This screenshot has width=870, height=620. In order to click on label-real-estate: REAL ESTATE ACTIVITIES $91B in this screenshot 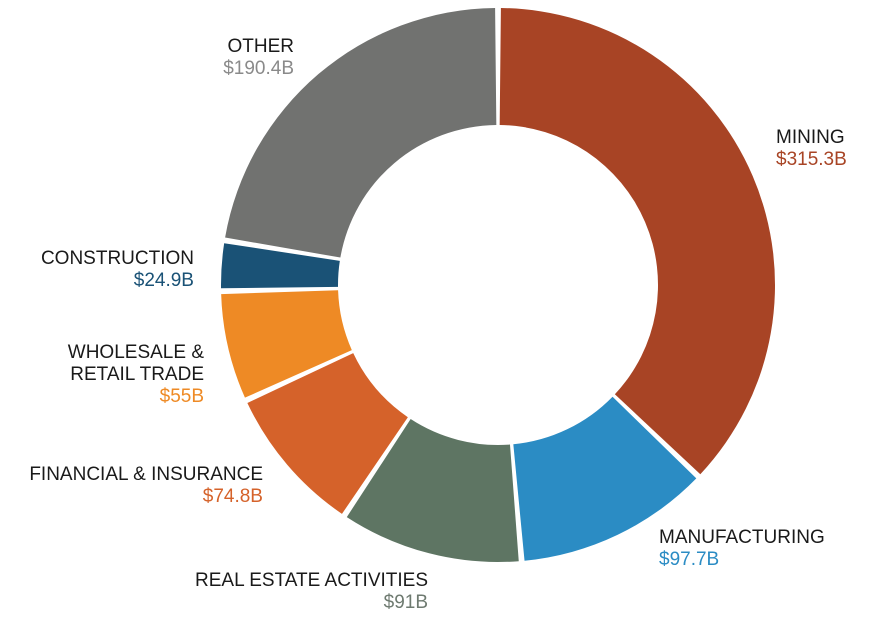, I will do `click(311, 591)`.